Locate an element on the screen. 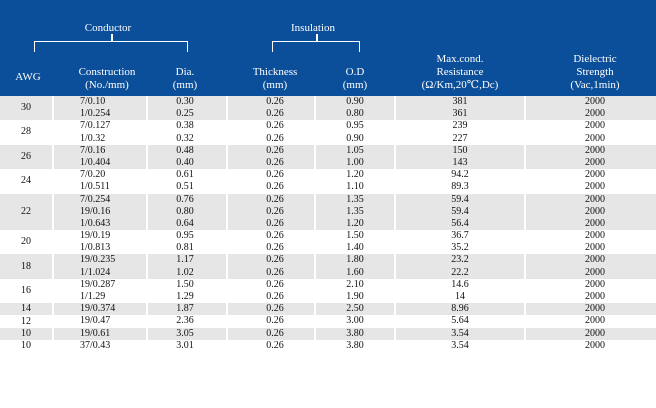 Image resolution: width=656 pixels, height=408 pixels. dia-cell: 0.38 is located at coordinates (185, 126).